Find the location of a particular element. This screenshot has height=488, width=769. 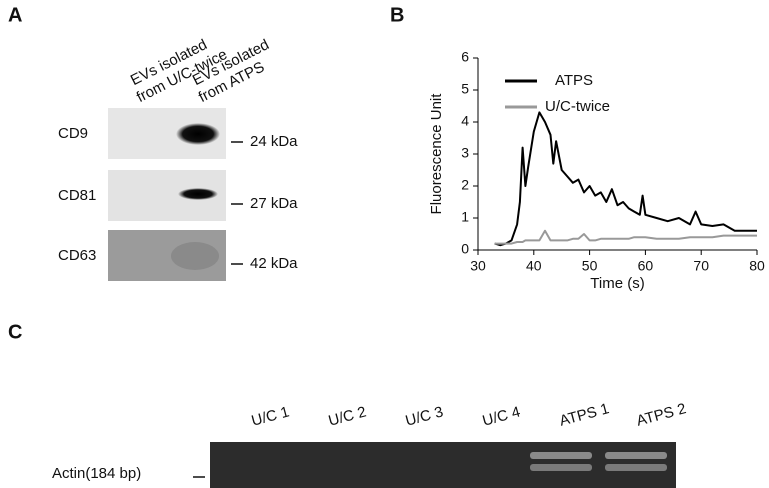

lane-label: ATPS 2 is located at coordinates (661, 415).